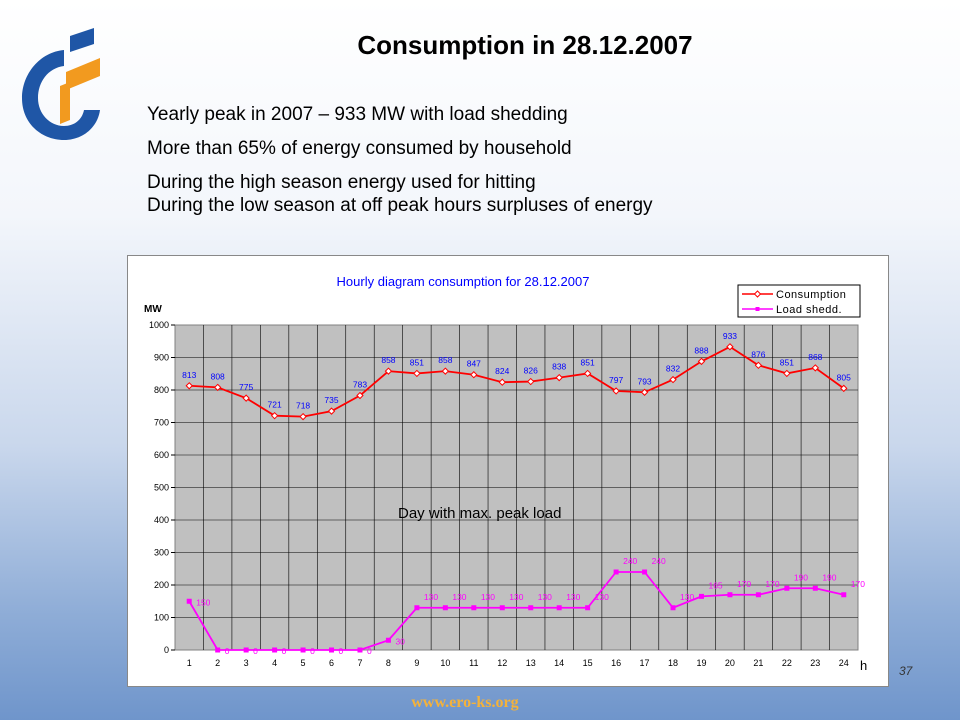 This screenshot has width=960, height=720. I want to click on data-label-consumption: 808, so click(218, 376).